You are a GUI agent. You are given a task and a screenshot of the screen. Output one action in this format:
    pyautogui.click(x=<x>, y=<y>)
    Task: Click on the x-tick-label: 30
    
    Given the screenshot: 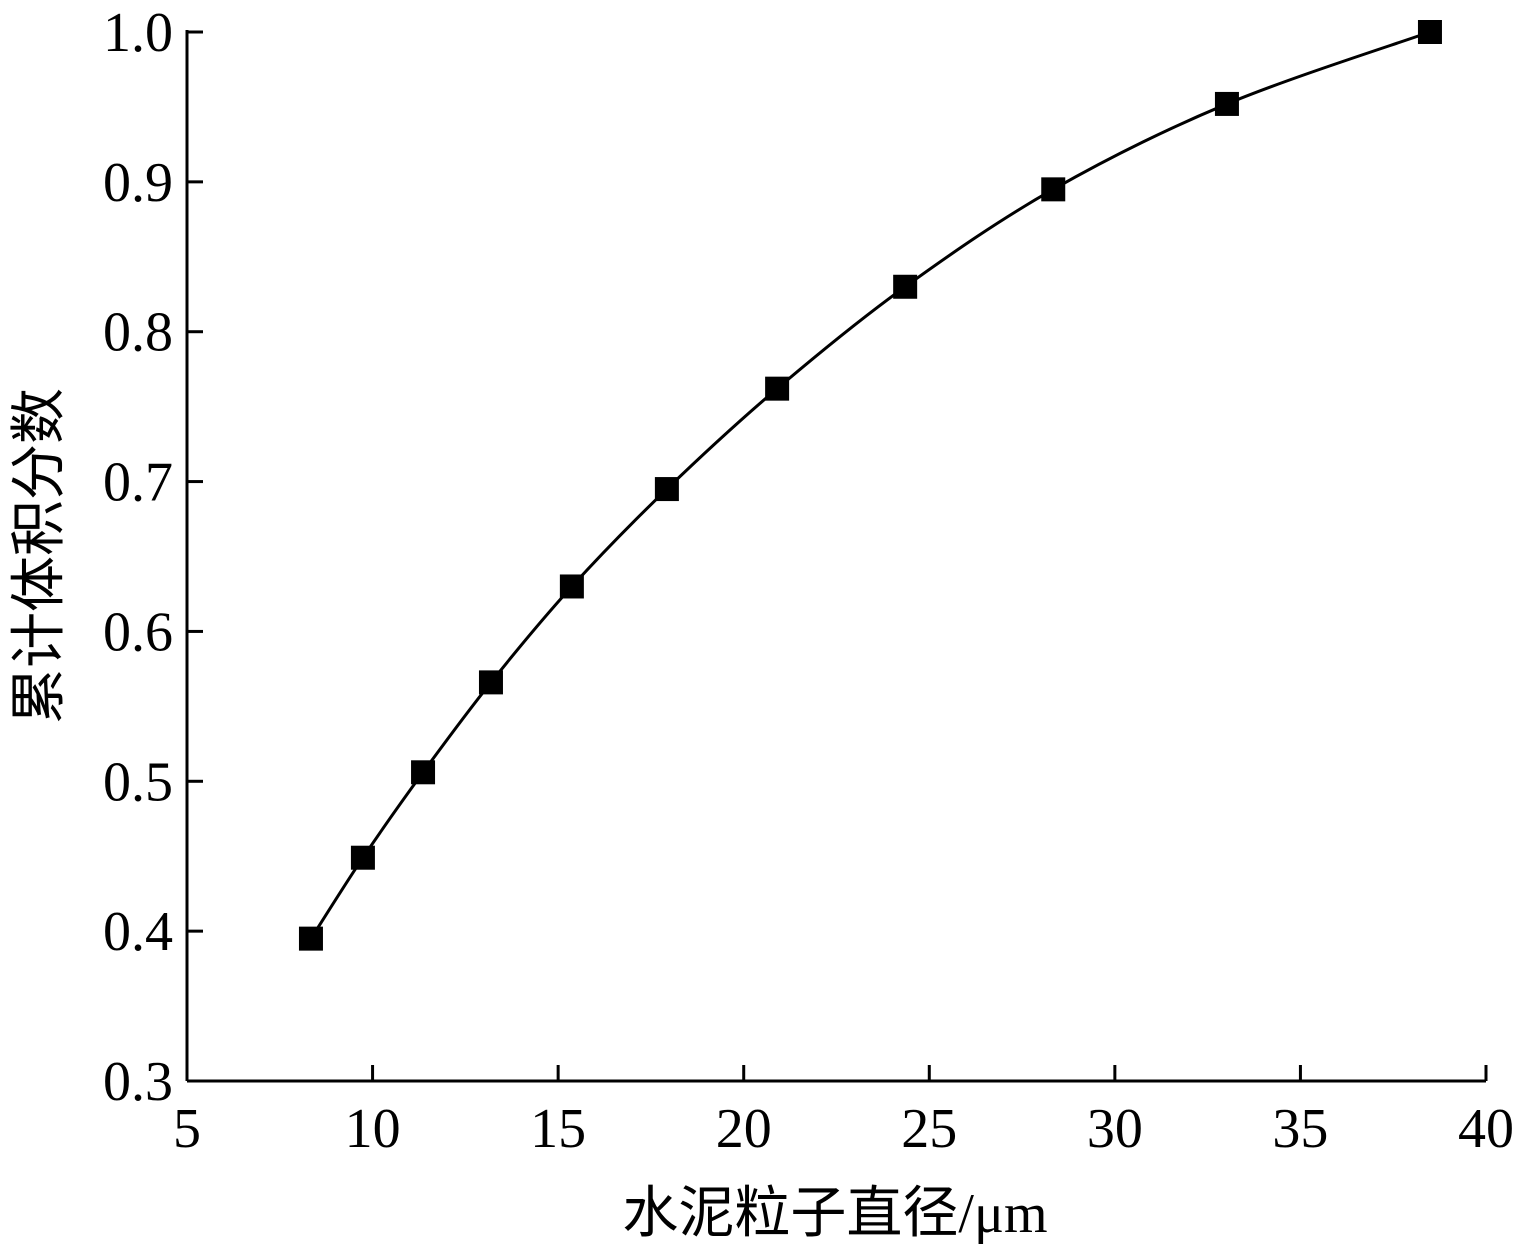 What is the action you would take?
    pyautogui.click(x=1115, y=1129)
    